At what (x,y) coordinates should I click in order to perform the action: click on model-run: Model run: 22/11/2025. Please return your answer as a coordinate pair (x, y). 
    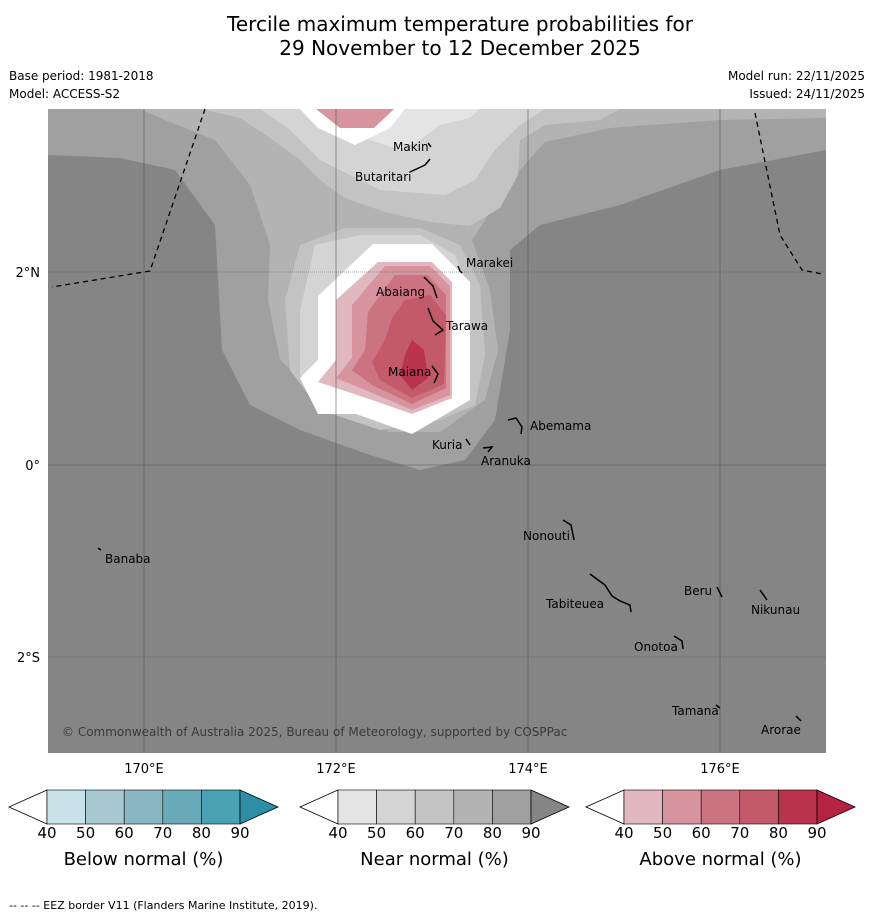
    Looking at the image, I should click on (796, 76).